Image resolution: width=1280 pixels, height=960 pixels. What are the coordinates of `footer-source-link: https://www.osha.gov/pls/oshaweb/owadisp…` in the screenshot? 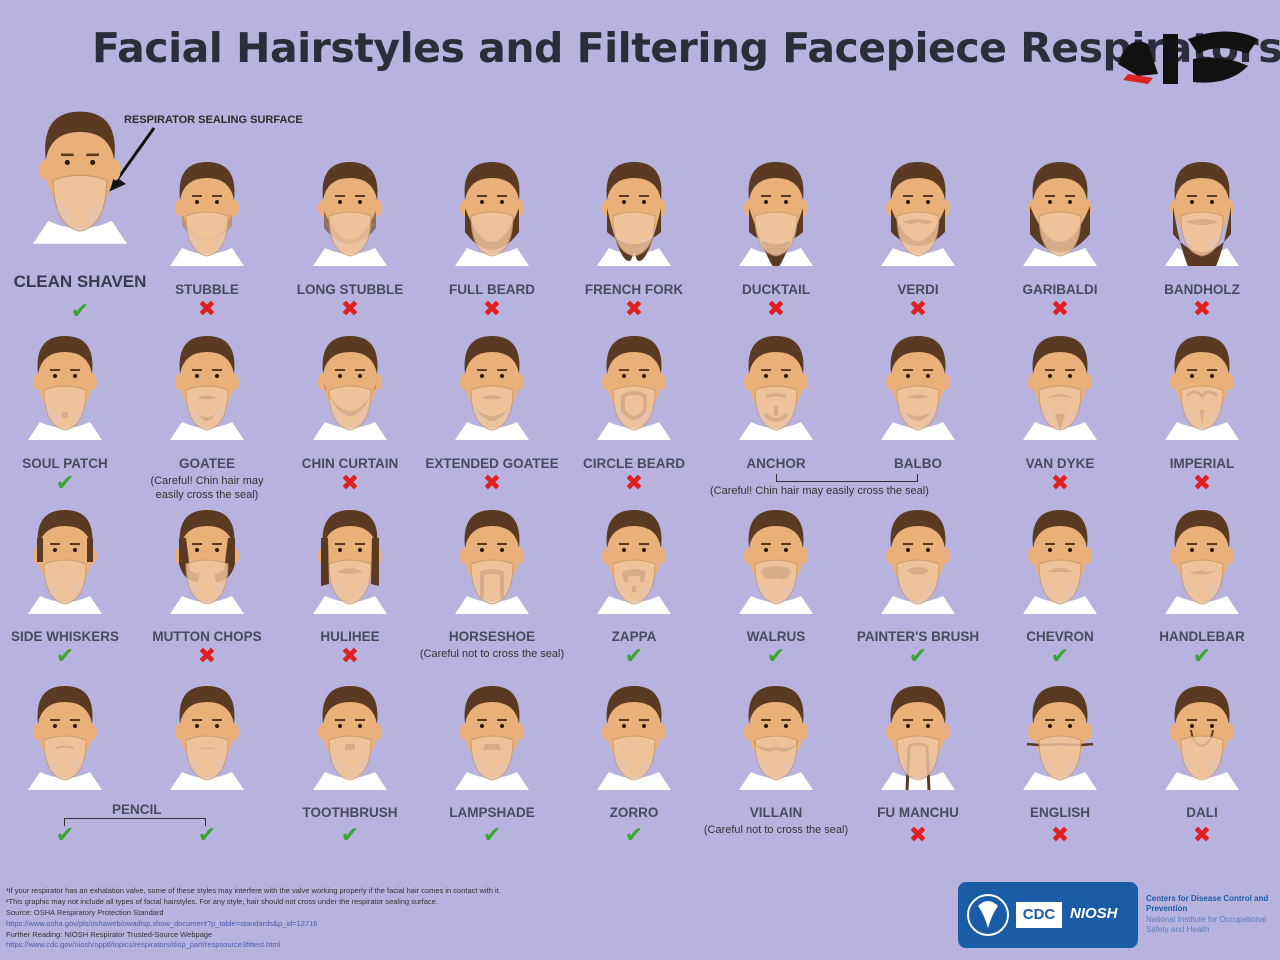 It's located at (162, 923).